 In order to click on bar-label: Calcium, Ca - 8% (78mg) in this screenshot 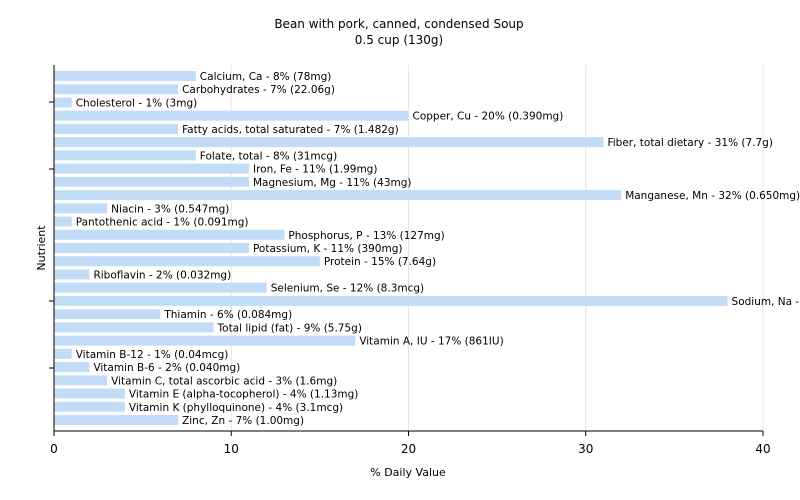, I will do `click(266, 77)`.